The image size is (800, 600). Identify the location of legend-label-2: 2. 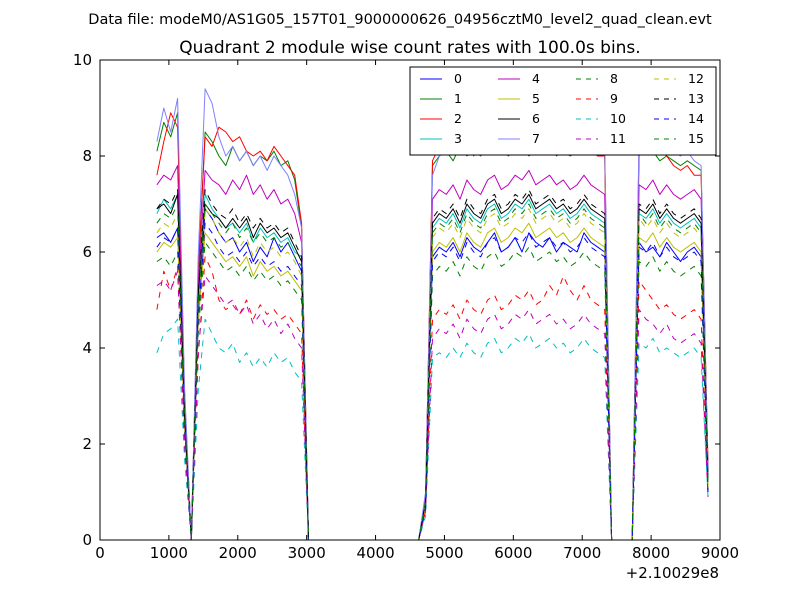
(458, 118).